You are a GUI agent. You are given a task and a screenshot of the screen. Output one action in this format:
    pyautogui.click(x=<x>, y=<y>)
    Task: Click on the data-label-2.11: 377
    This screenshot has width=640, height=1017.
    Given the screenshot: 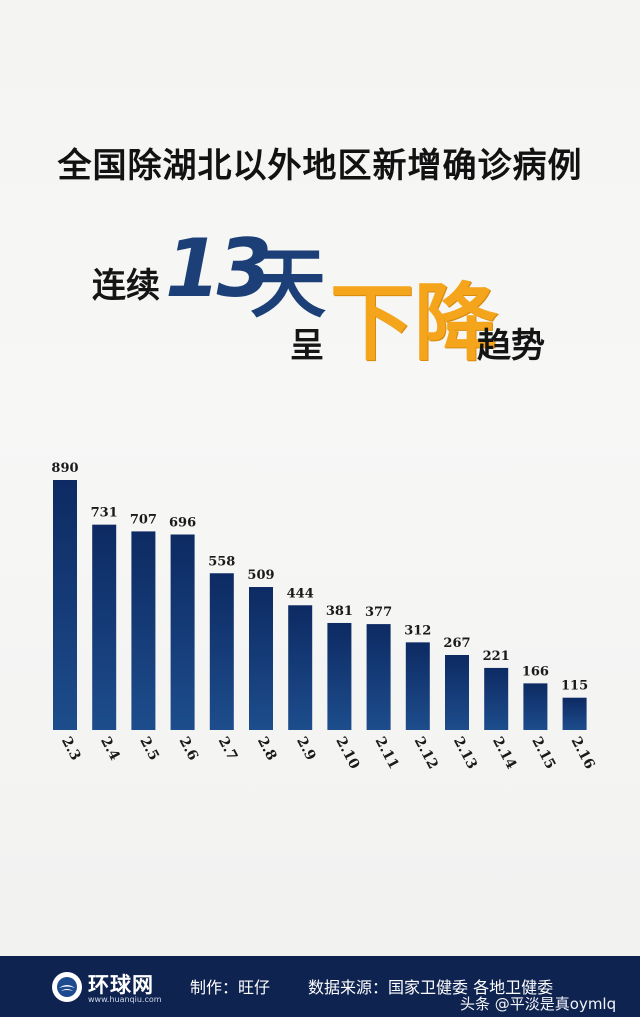 What is the action you would take?
    pyautogui.click(x=378, y=612)
    